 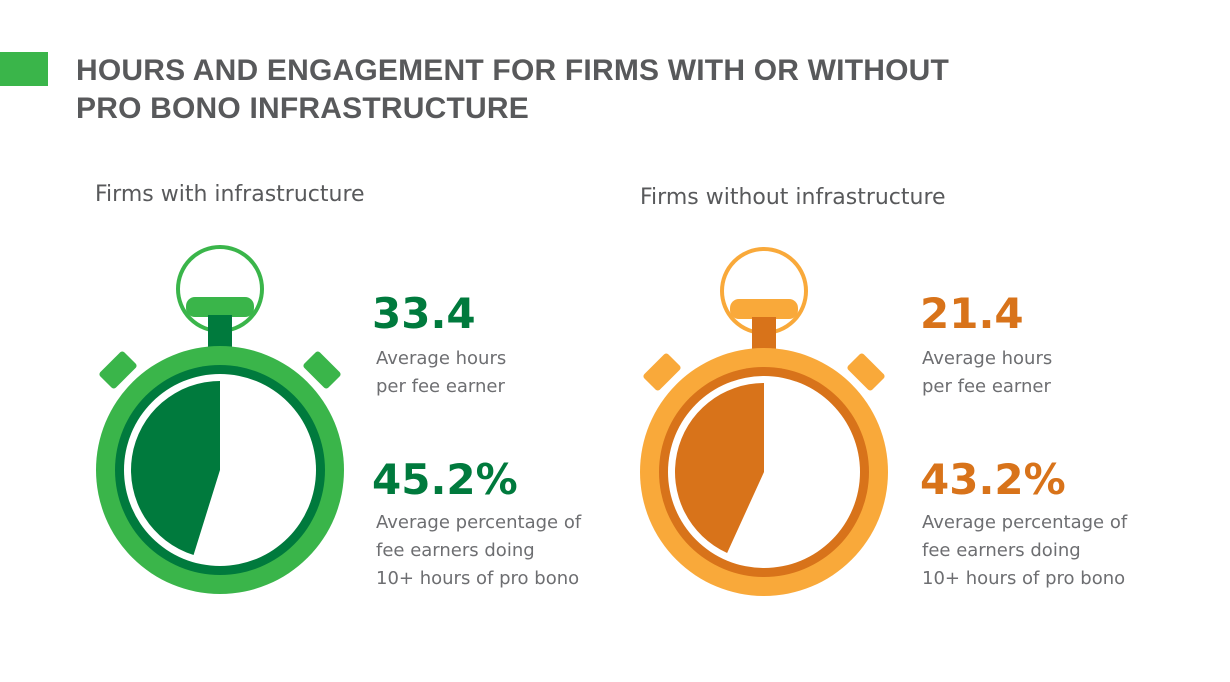 I want to click on hours-label-with: Average hours per fee earner, so click(x=441, y=373).